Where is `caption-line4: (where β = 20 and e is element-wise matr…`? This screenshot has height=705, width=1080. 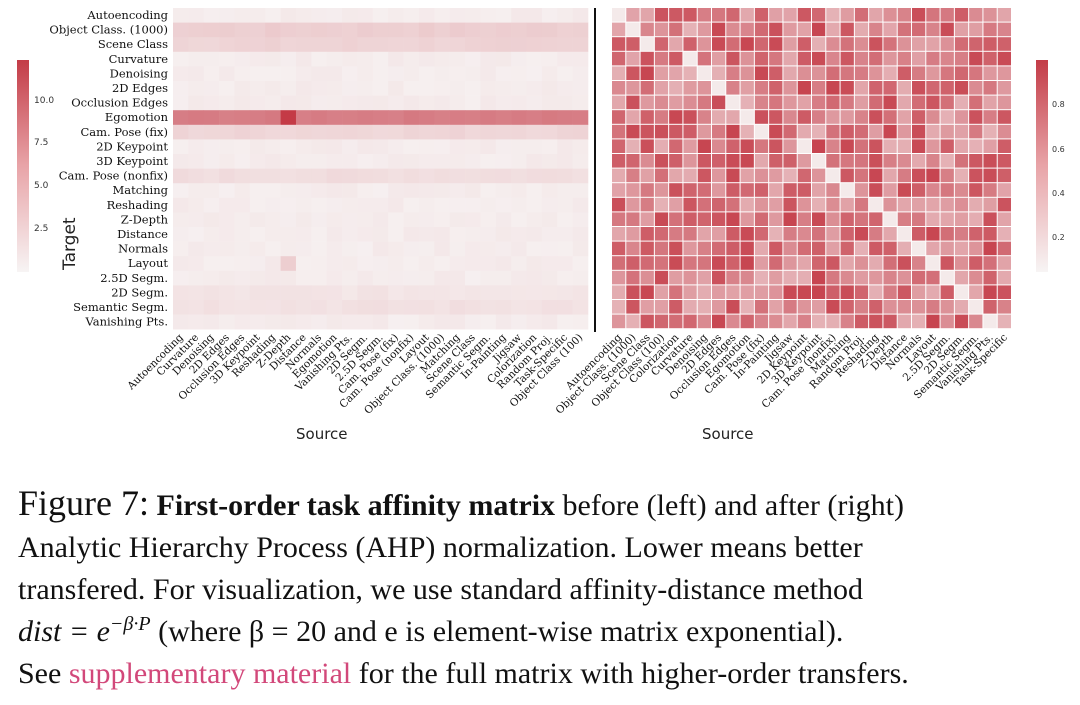 caption-line4: (where β = 20 and e is element-wise matr… is located at coordinates (497, 631).